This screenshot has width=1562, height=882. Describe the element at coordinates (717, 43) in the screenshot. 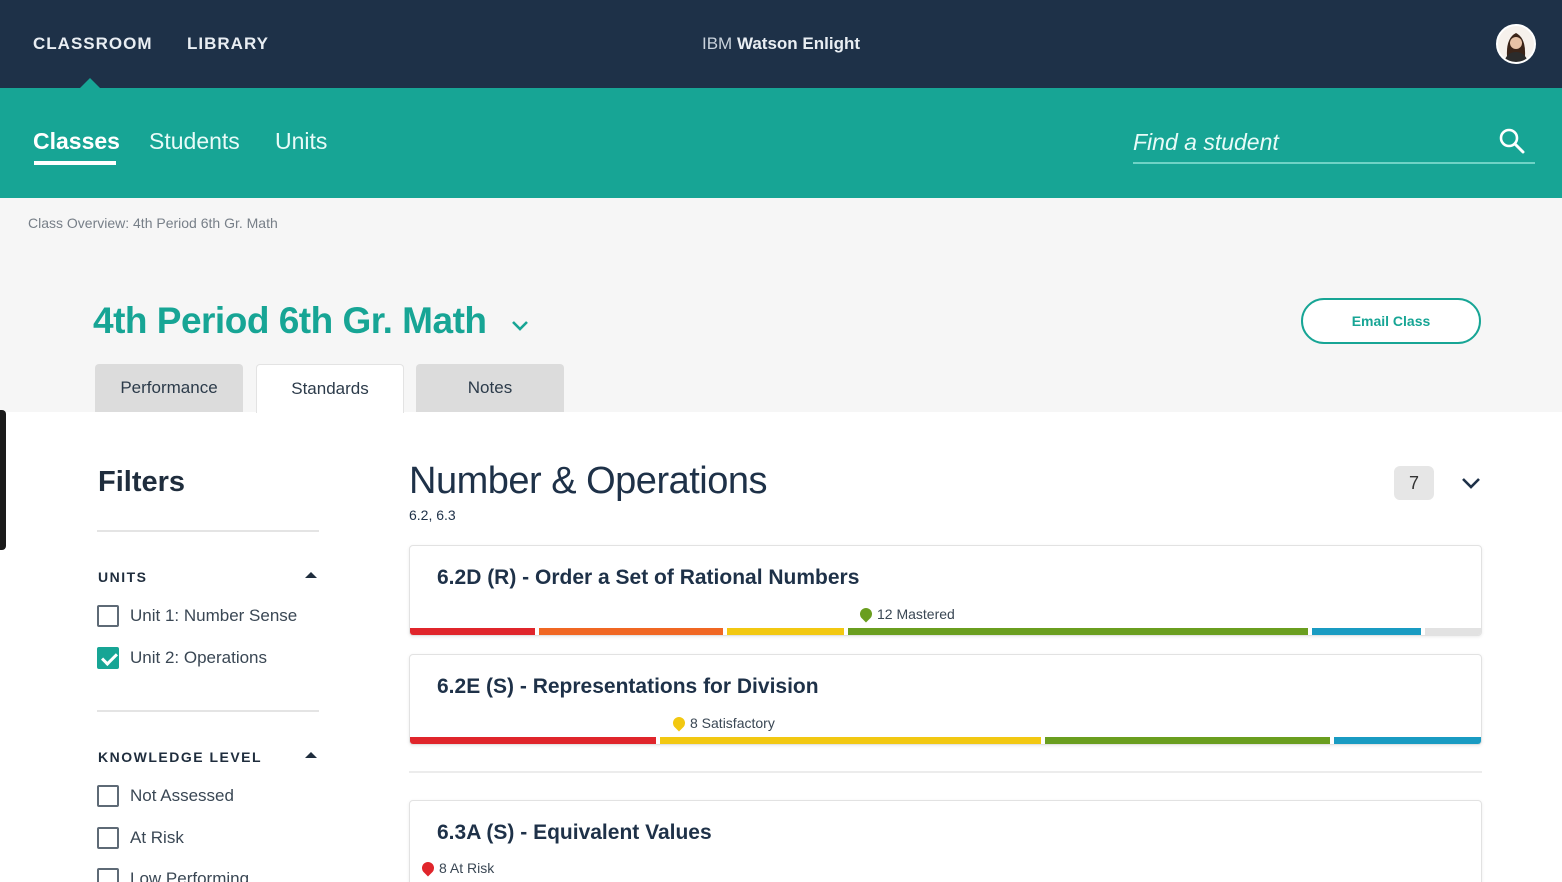

I see `brand-prefix: IBM` at that location.